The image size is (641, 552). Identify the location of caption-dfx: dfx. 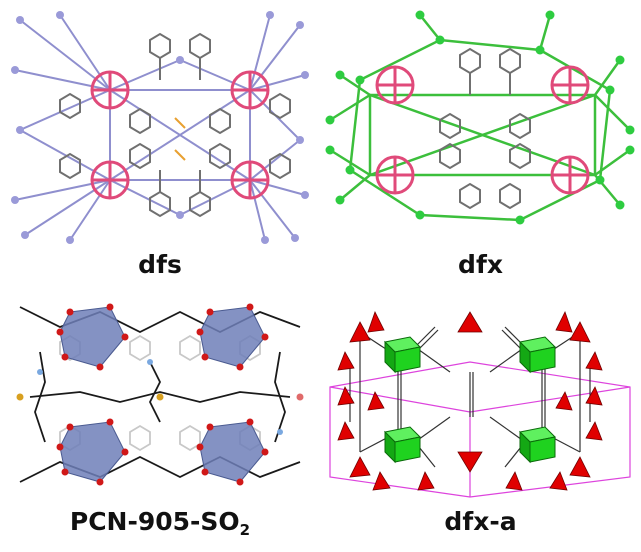
(480, 264).